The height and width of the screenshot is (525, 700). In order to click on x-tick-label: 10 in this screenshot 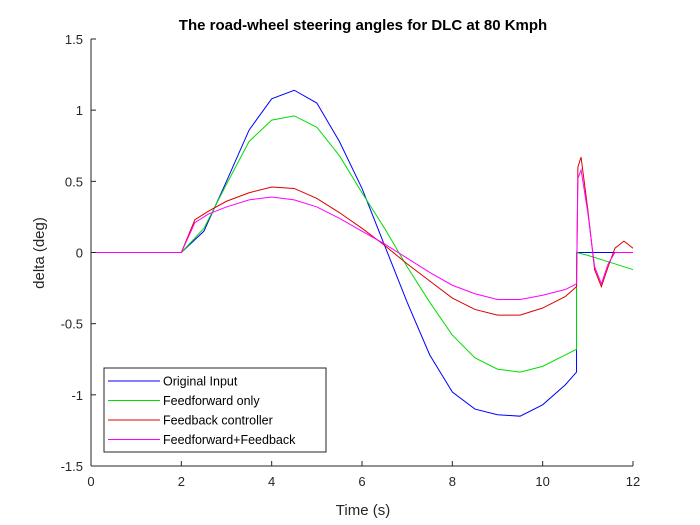, I will do `click(542, 481)`.